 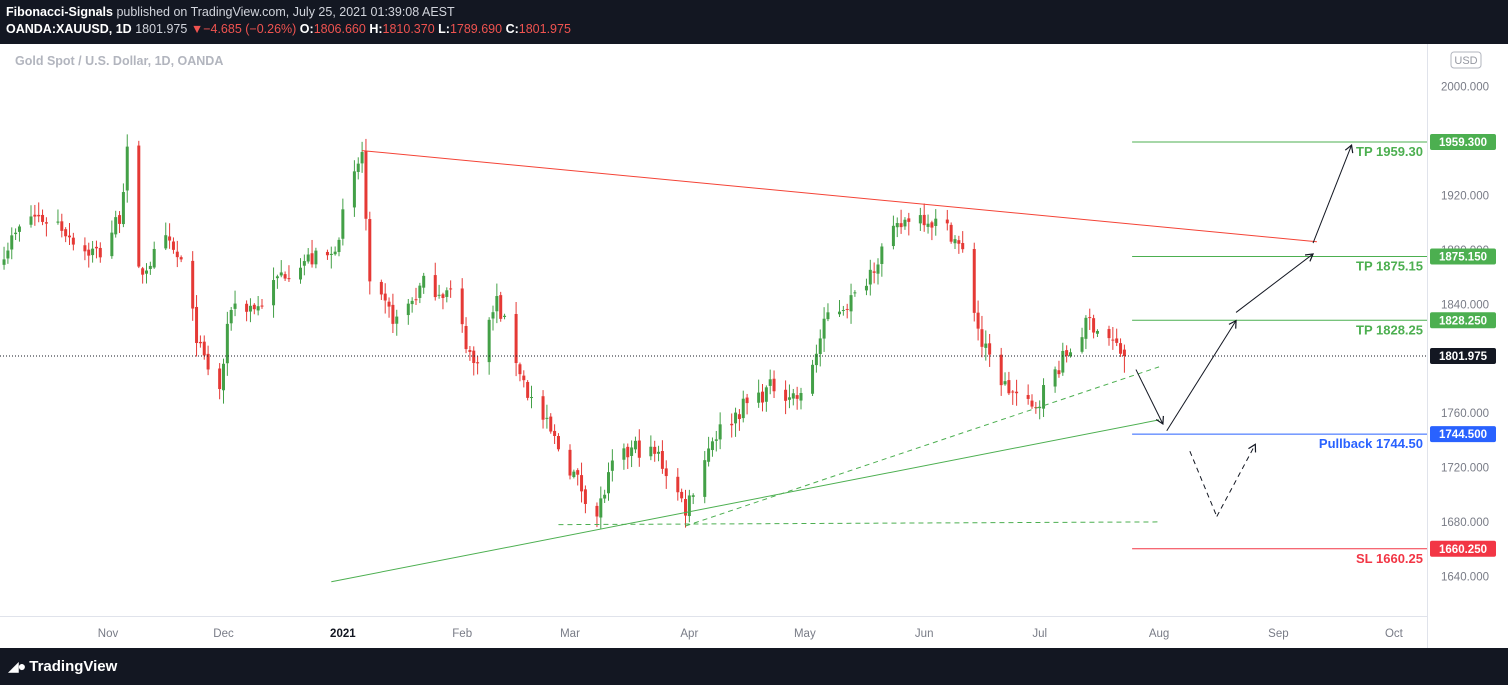 I want to click on scenario-arrow, so click(x=1149, y=397).